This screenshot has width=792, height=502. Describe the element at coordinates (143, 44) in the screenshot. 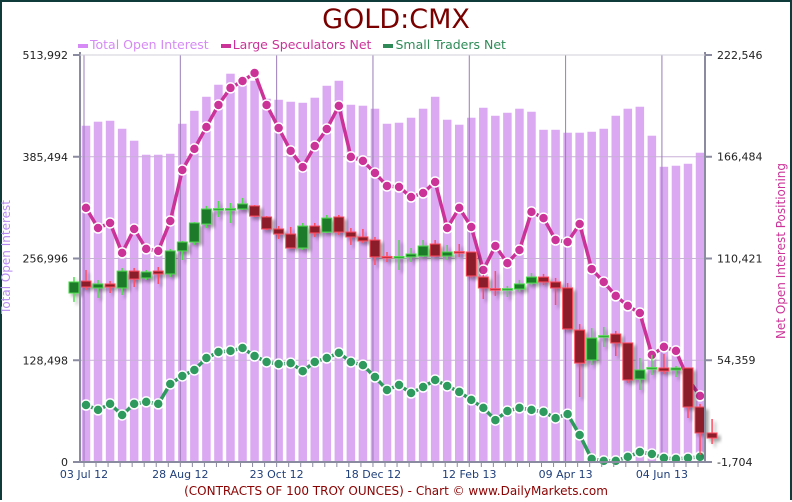

I see `legend-item-total-open-interest: Total Open Interest` at that location.